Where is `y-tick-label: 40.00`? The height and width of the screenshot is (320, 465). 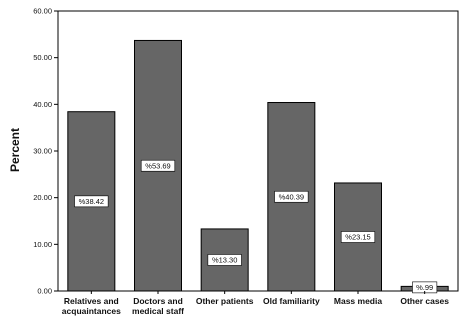
y-tick-label: 40.00 is located at coordinates (42, 104).